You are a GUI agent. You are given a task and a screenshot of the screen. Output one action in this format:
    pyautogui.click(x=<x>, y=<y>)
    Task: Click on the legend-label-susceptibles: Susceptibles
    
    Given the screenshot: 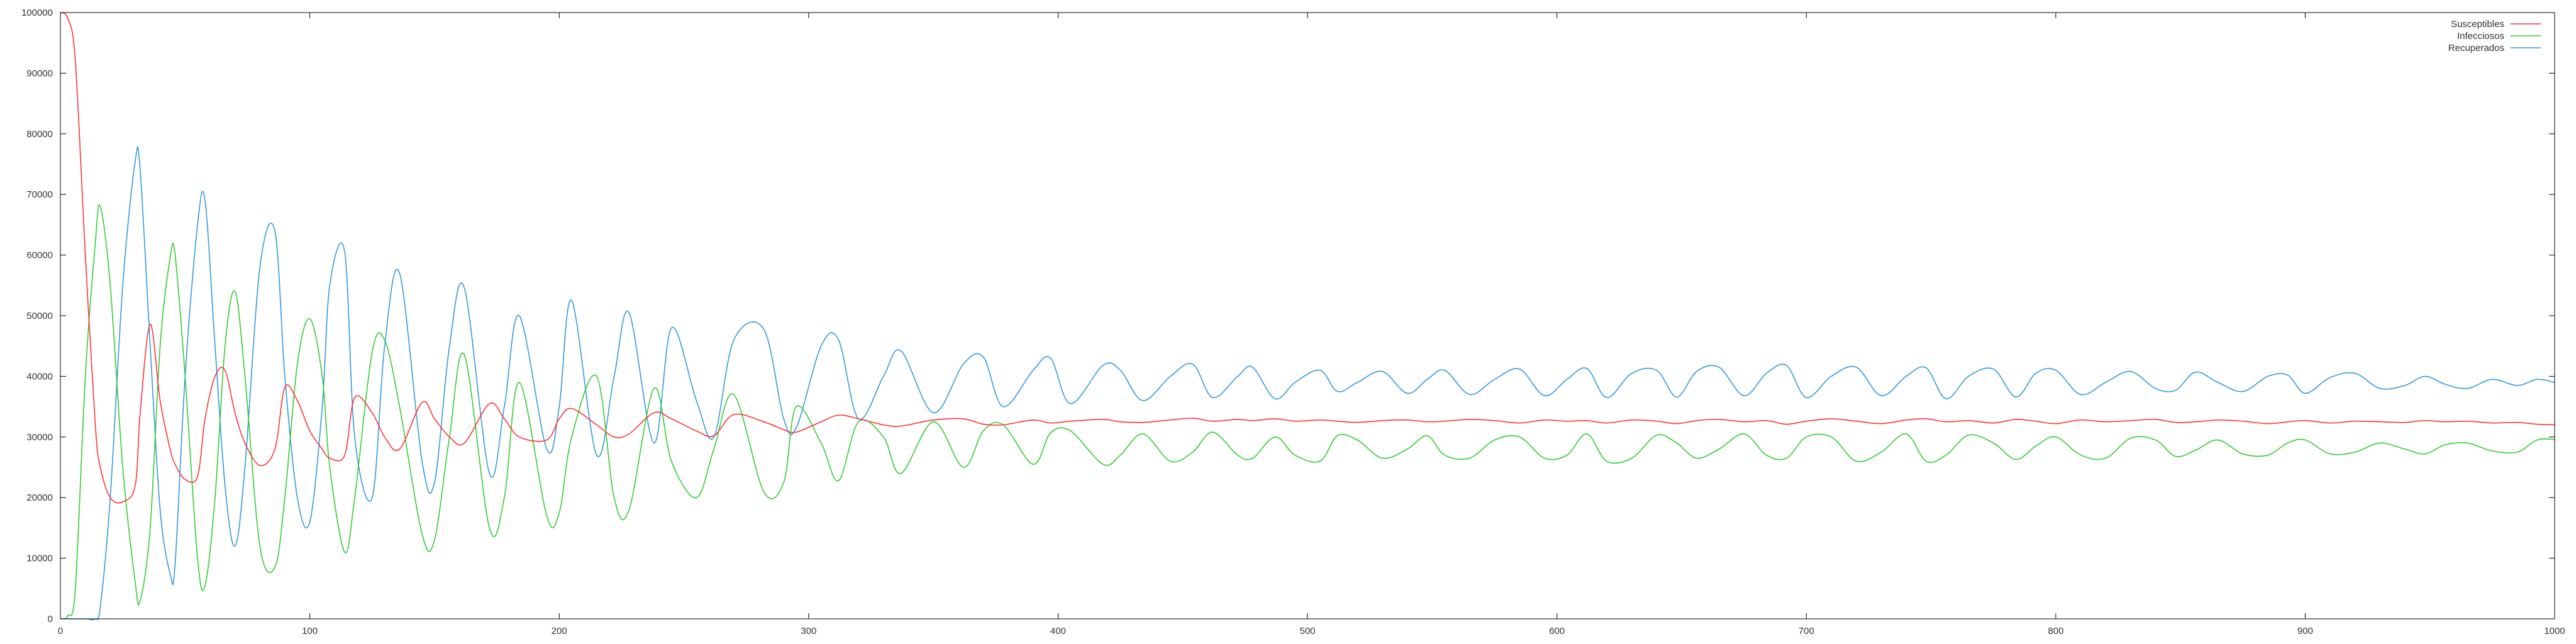 What is the action you would take?
    pyautogui.click(x=2477, y=24)
    